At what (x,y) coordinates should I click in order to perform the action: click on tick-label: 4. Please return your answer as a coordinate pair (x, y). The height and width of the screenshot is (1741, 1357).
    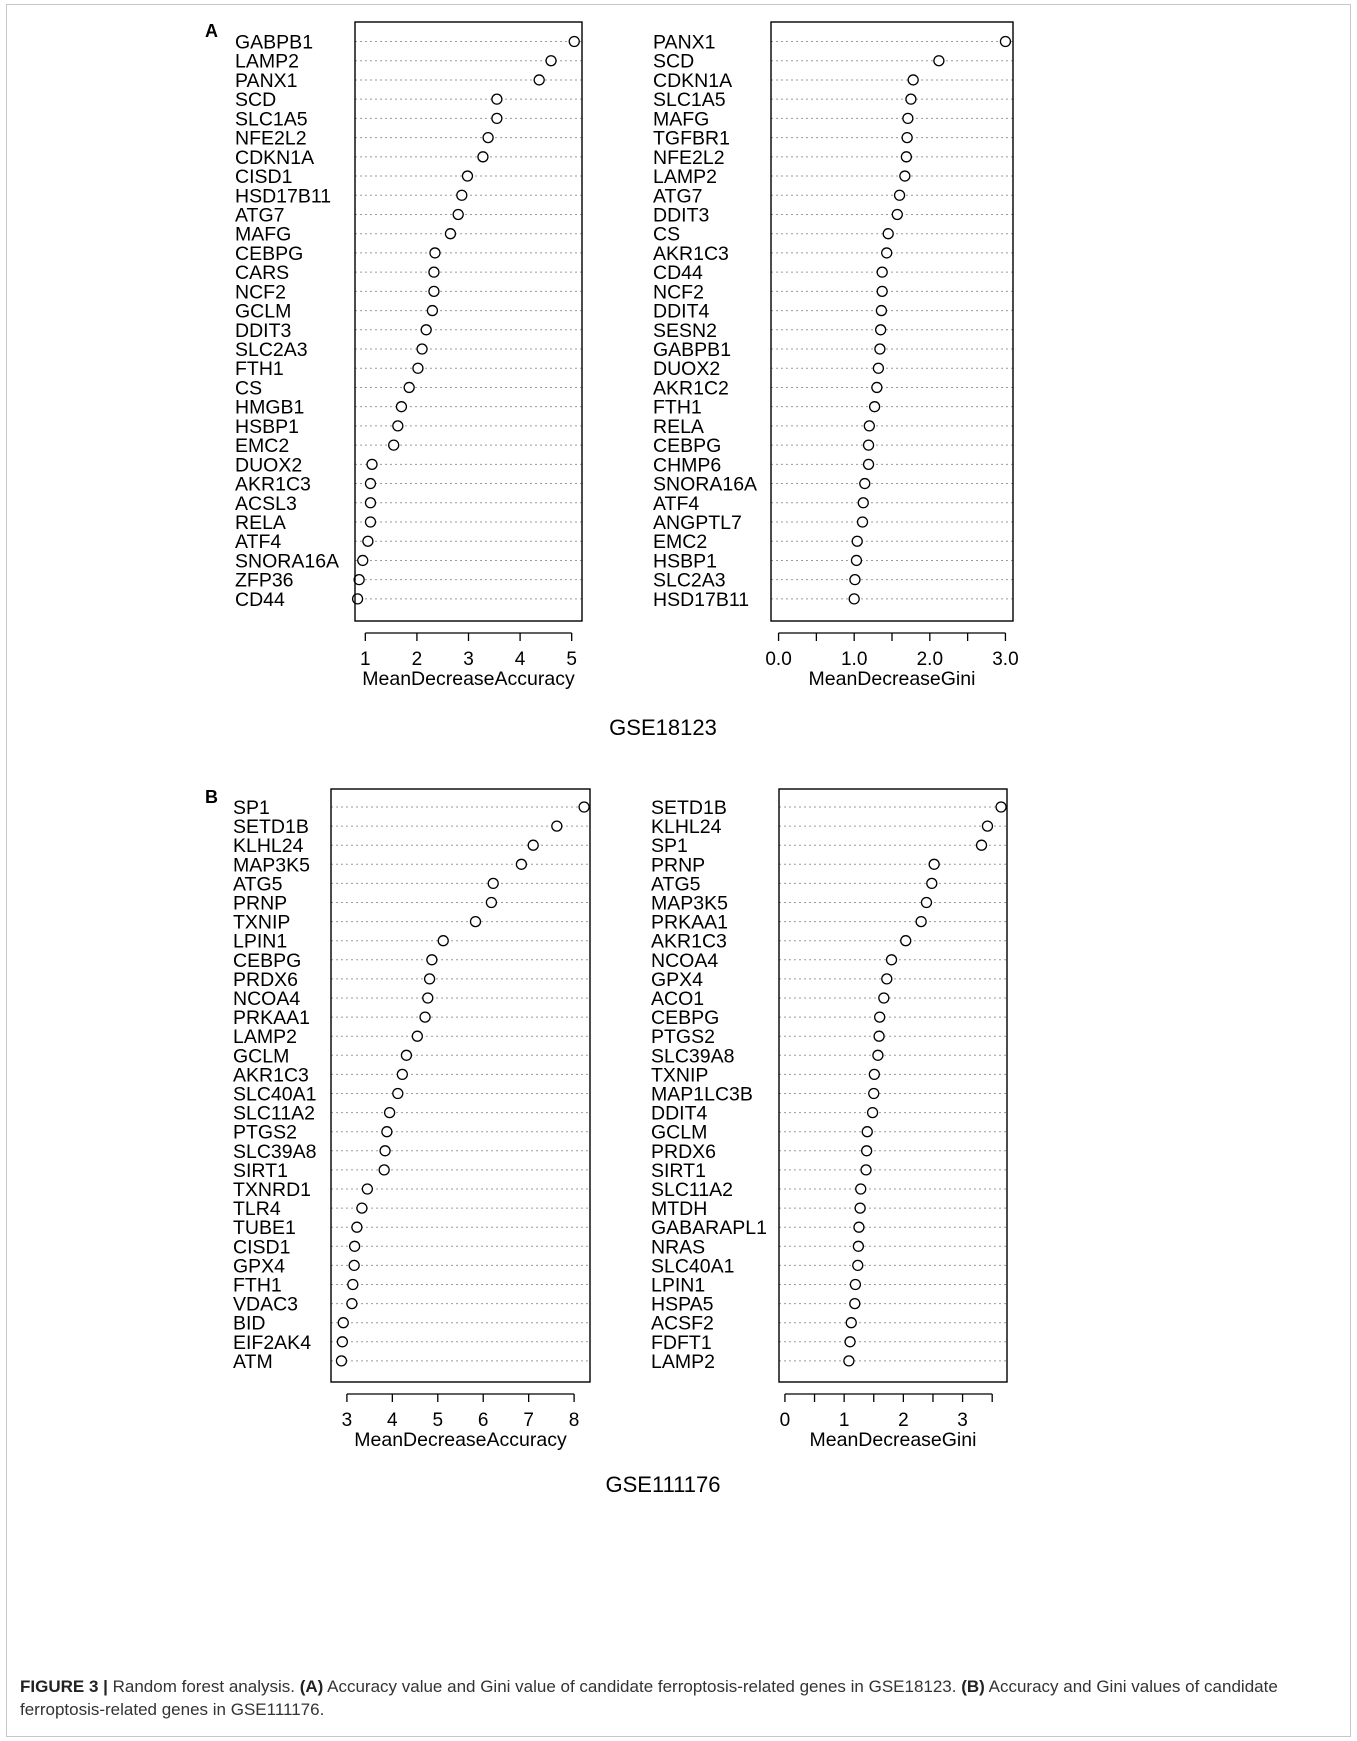
    Looking at the image, I should click on (392, 1420).